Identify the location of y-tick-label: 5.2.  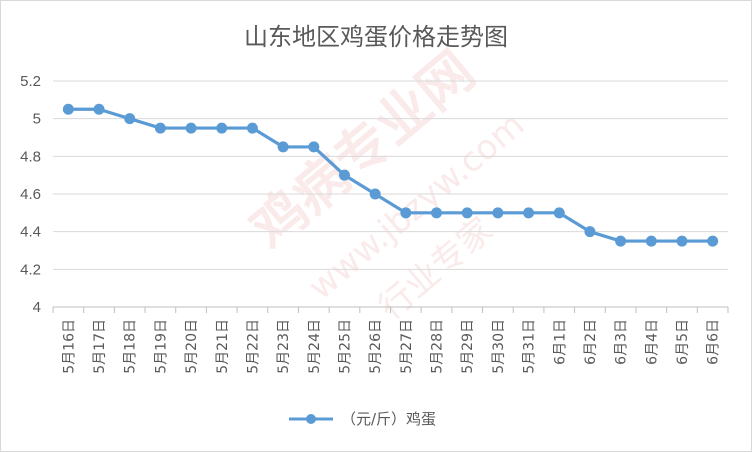
(30, 81).